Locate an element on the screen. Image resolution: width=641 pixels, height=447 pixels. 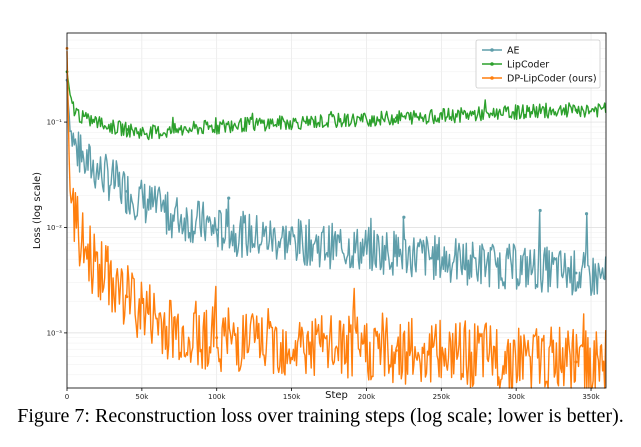
x-tick-label: 100k is located at coordinates (217, 396).